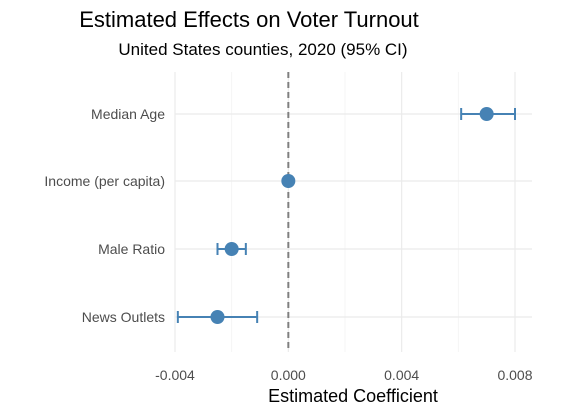 This screenshot has height=415, width=583. What do you see at coordinates (175, 375) in the screenshot?
I see `x-axis-tick-label: -0.004` at bounding box center [175, 375].